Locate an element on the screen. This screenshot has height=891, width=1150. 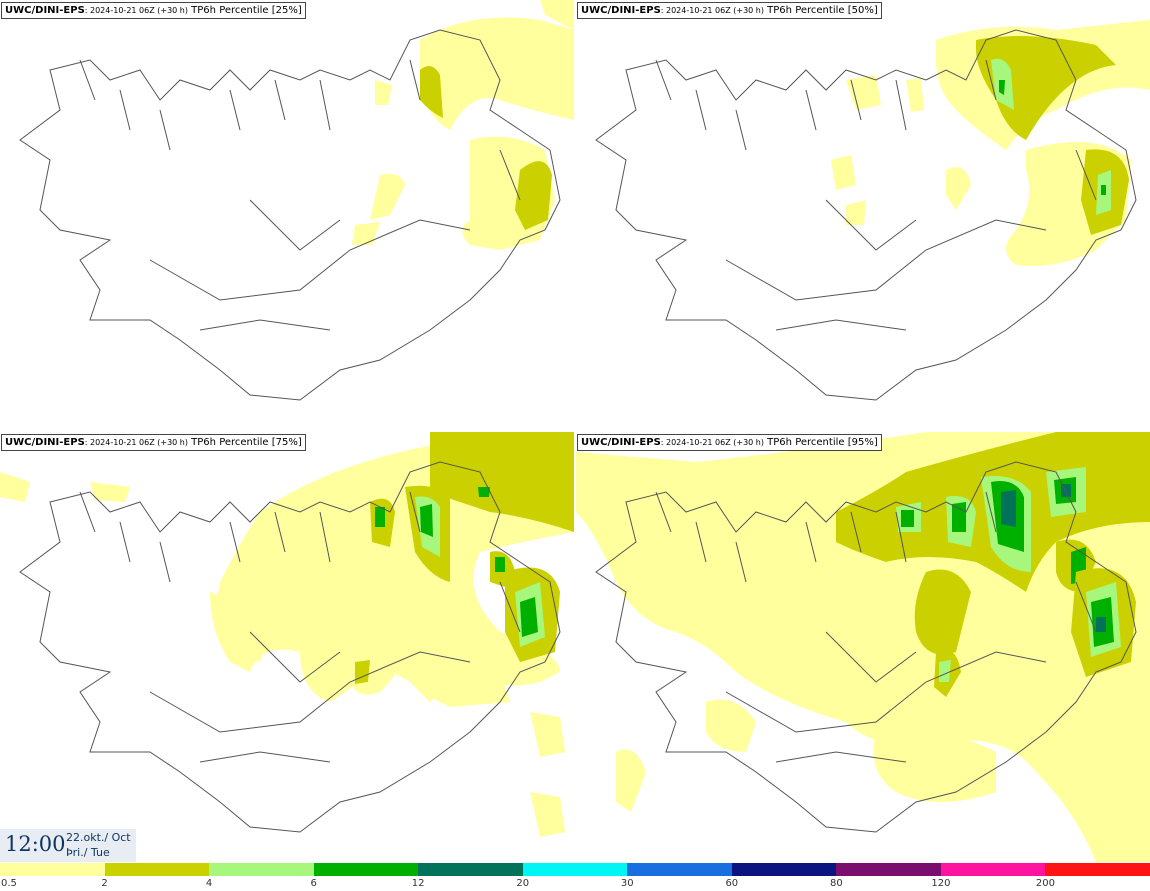
variable-label: TP6h Percentile [25%] is located at coordinates (246, 10).